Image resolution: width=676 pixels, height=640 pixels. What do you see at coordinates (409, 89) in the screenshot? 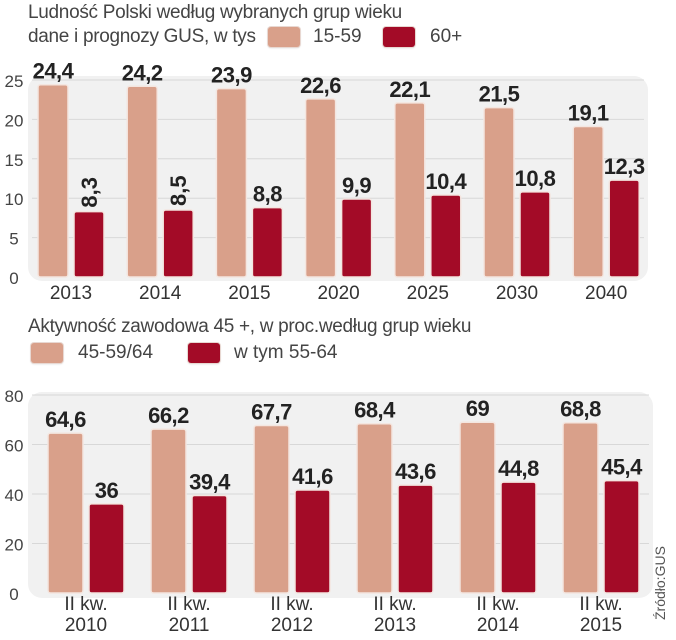
I see `chart1-value-label: 22,1` at bounding box center [409, 89].